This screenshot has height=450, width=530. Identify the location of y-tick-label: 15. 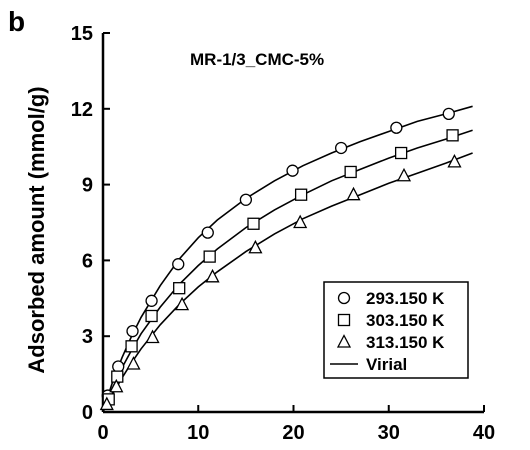
(82, 34).